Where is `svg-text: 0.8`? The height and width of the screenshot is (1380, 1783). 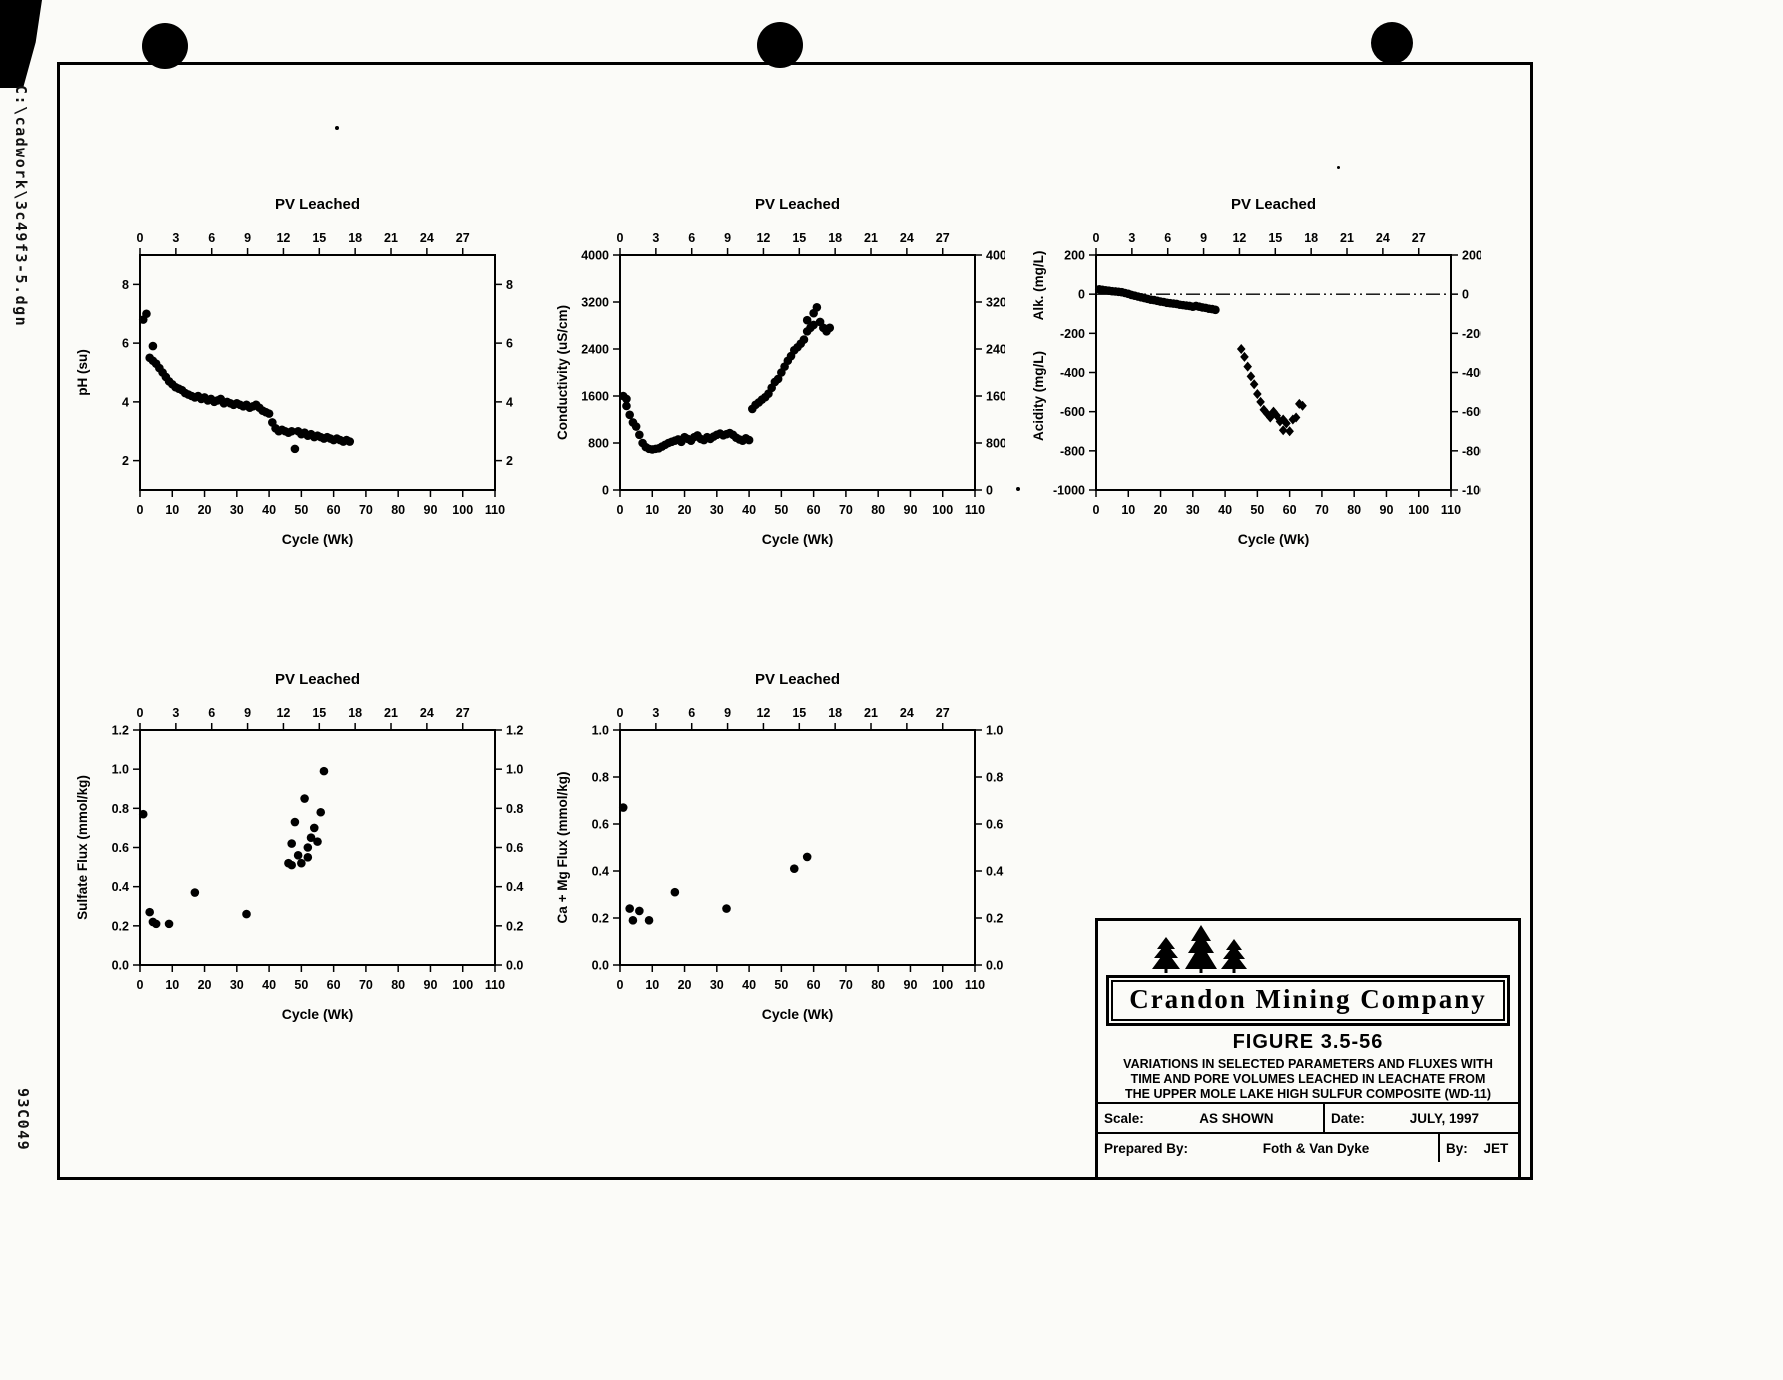 svg-text: 0.8 is located at coordinates (514, 809).